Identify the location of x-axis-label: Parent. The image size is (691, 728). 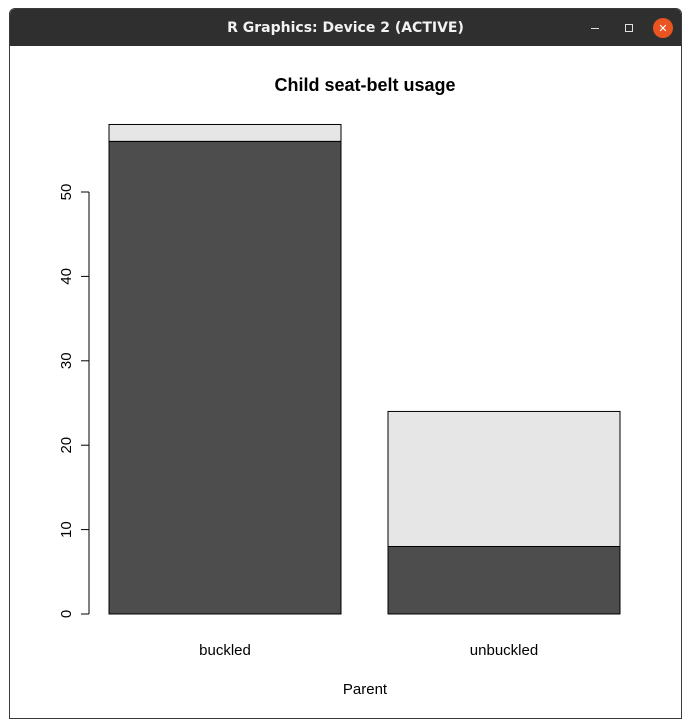
(365, 689).